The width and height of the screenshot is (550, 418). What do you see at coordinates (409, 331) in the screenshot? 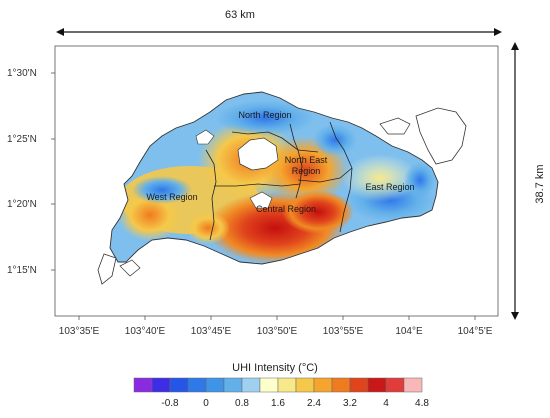
I see `lon-label: 104°E` at bounding box center [409, 331].